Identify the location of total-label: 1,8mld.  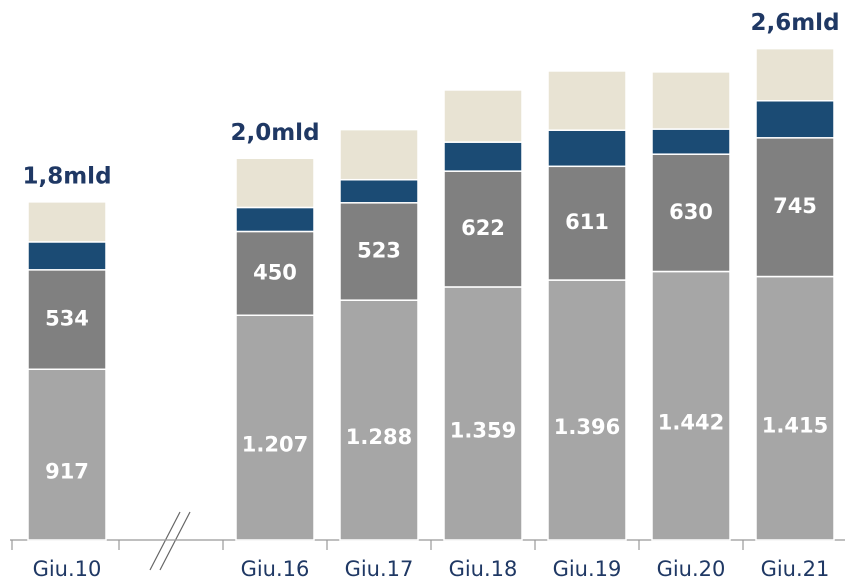
(66, 176).